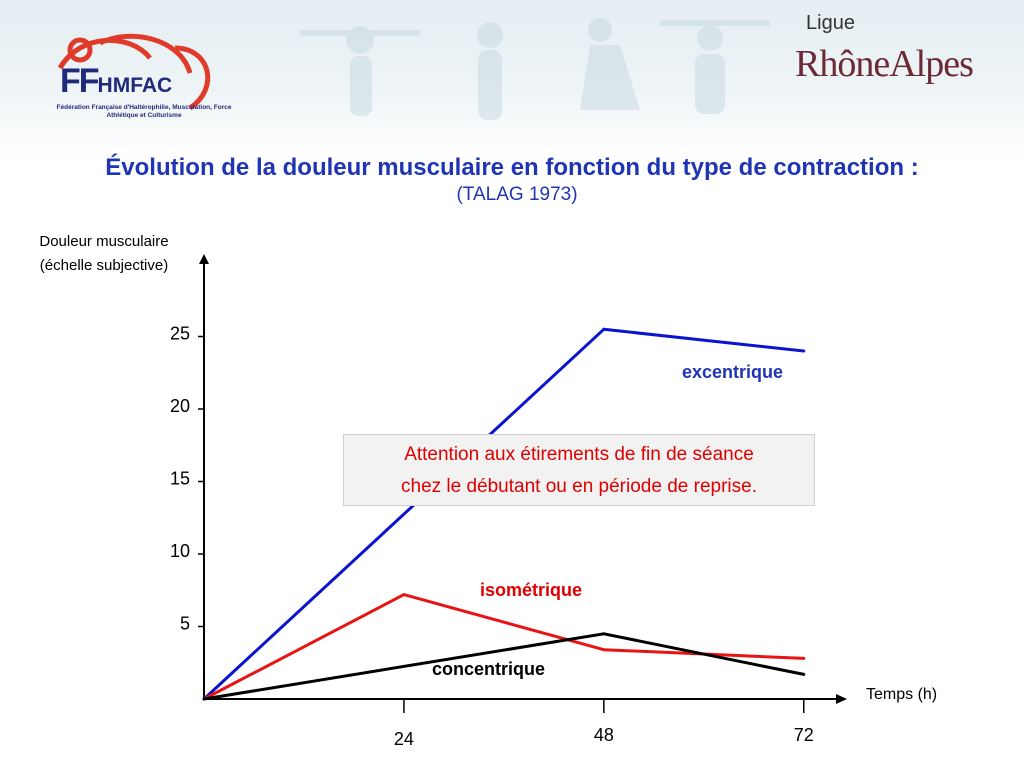  Describe the element at coordinates (733, 372) in the screenshot. I see `series-label-excentrique: excentrique` at that location.